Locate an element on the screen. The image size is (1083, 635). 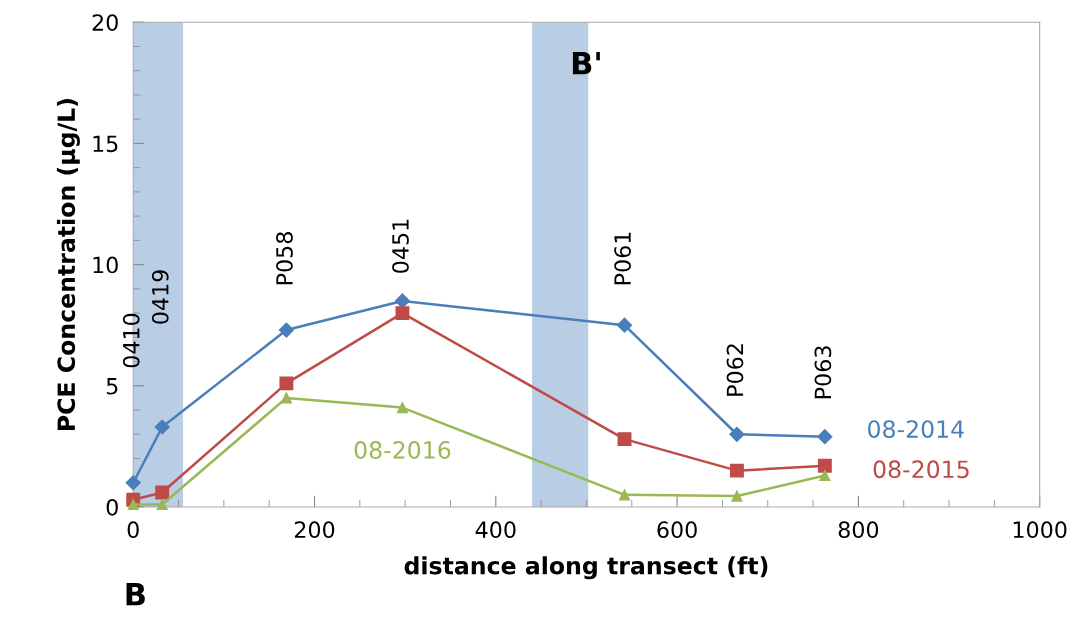
x-tick-label: 1000 is located at coordinates (1040, 530).